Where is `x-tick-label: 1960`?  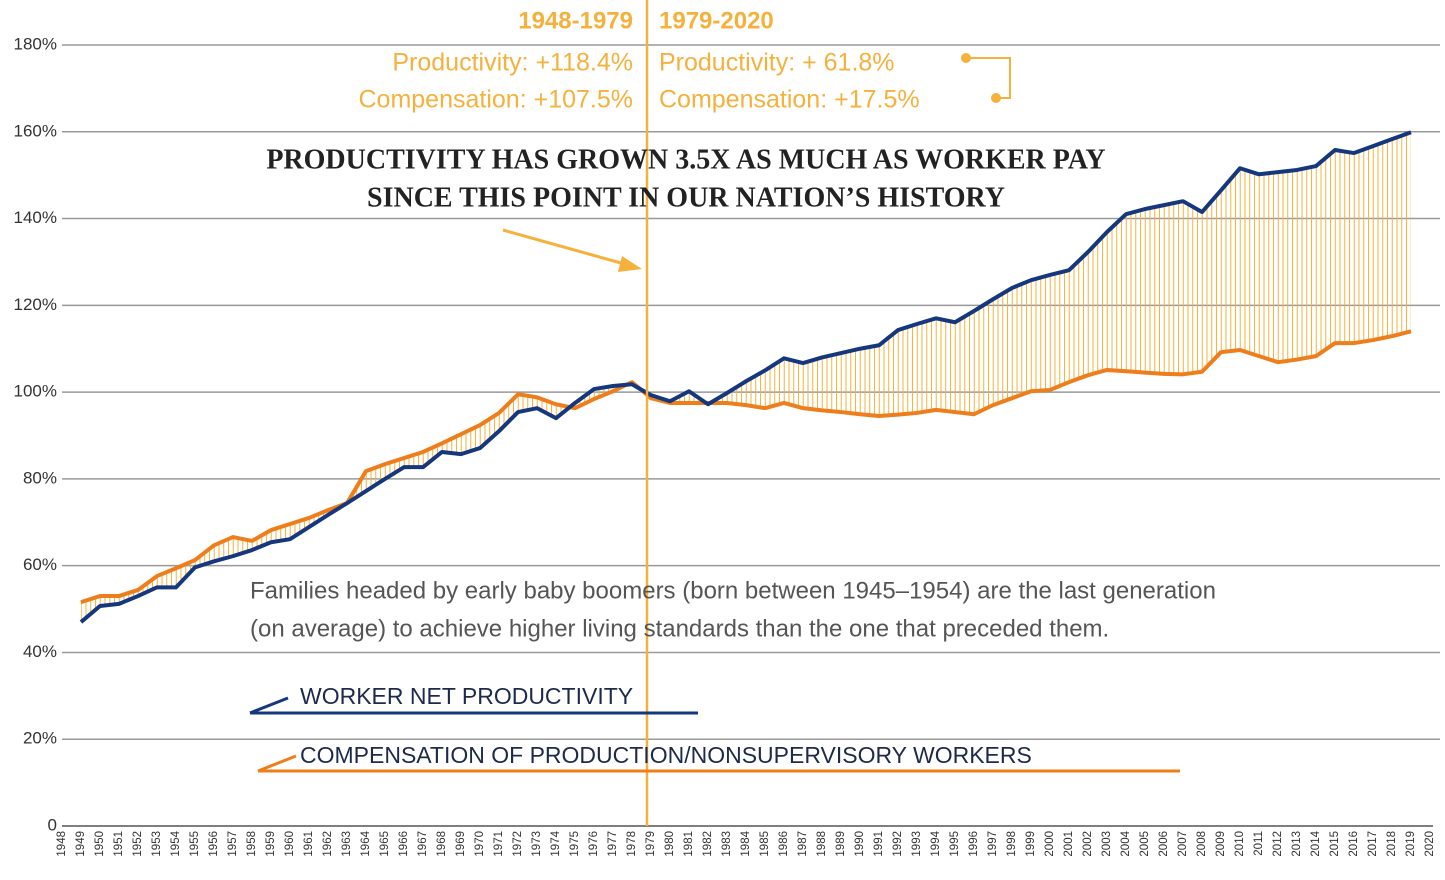
x-tick-label: 1960 is located at coordinates (290, 844).